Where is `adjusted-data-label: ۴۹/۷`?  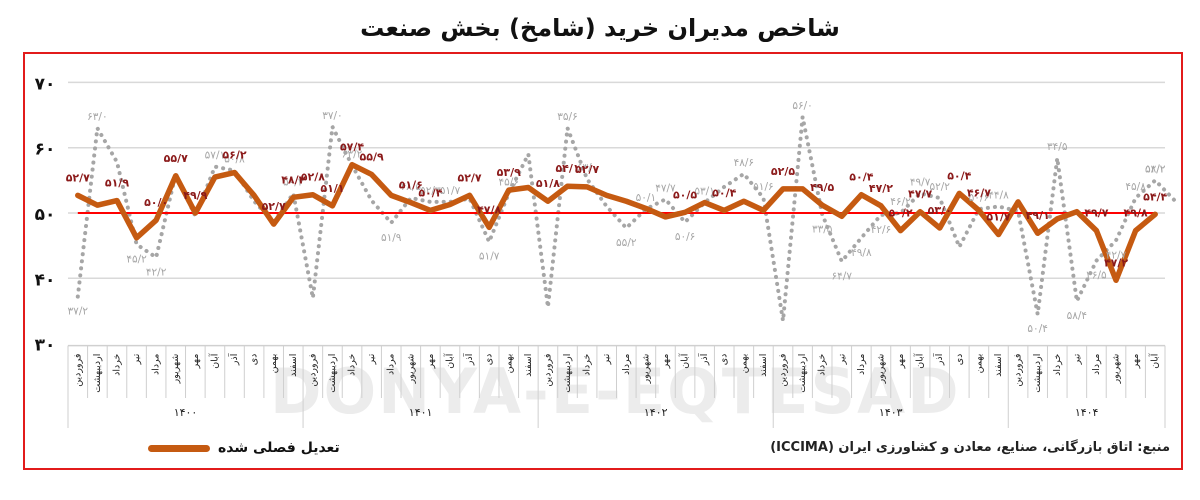 adjusted-data-label: ۴۹/۷ is located at coordinates (1096, 213).